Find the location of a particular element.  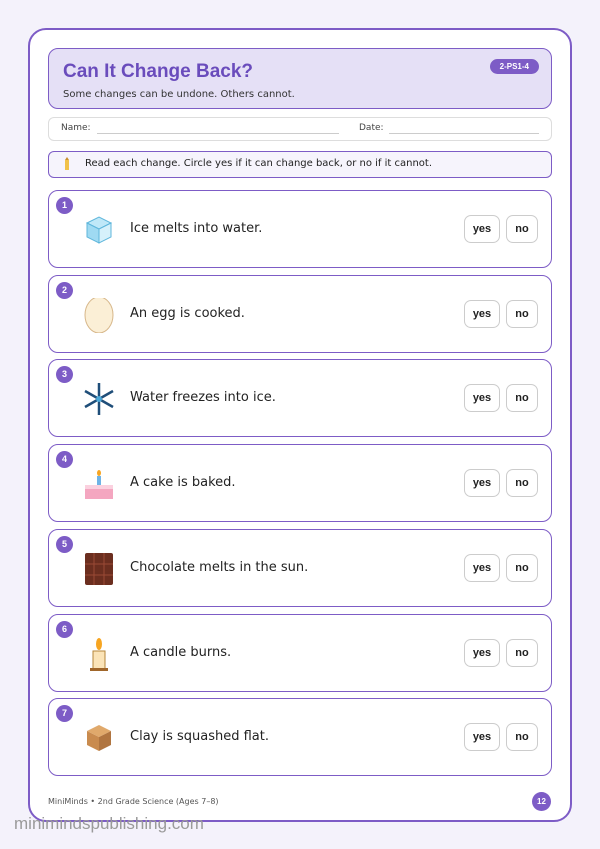

item-card: 3 Water freezes into ice. yes no is located at coordinates (300, 398).